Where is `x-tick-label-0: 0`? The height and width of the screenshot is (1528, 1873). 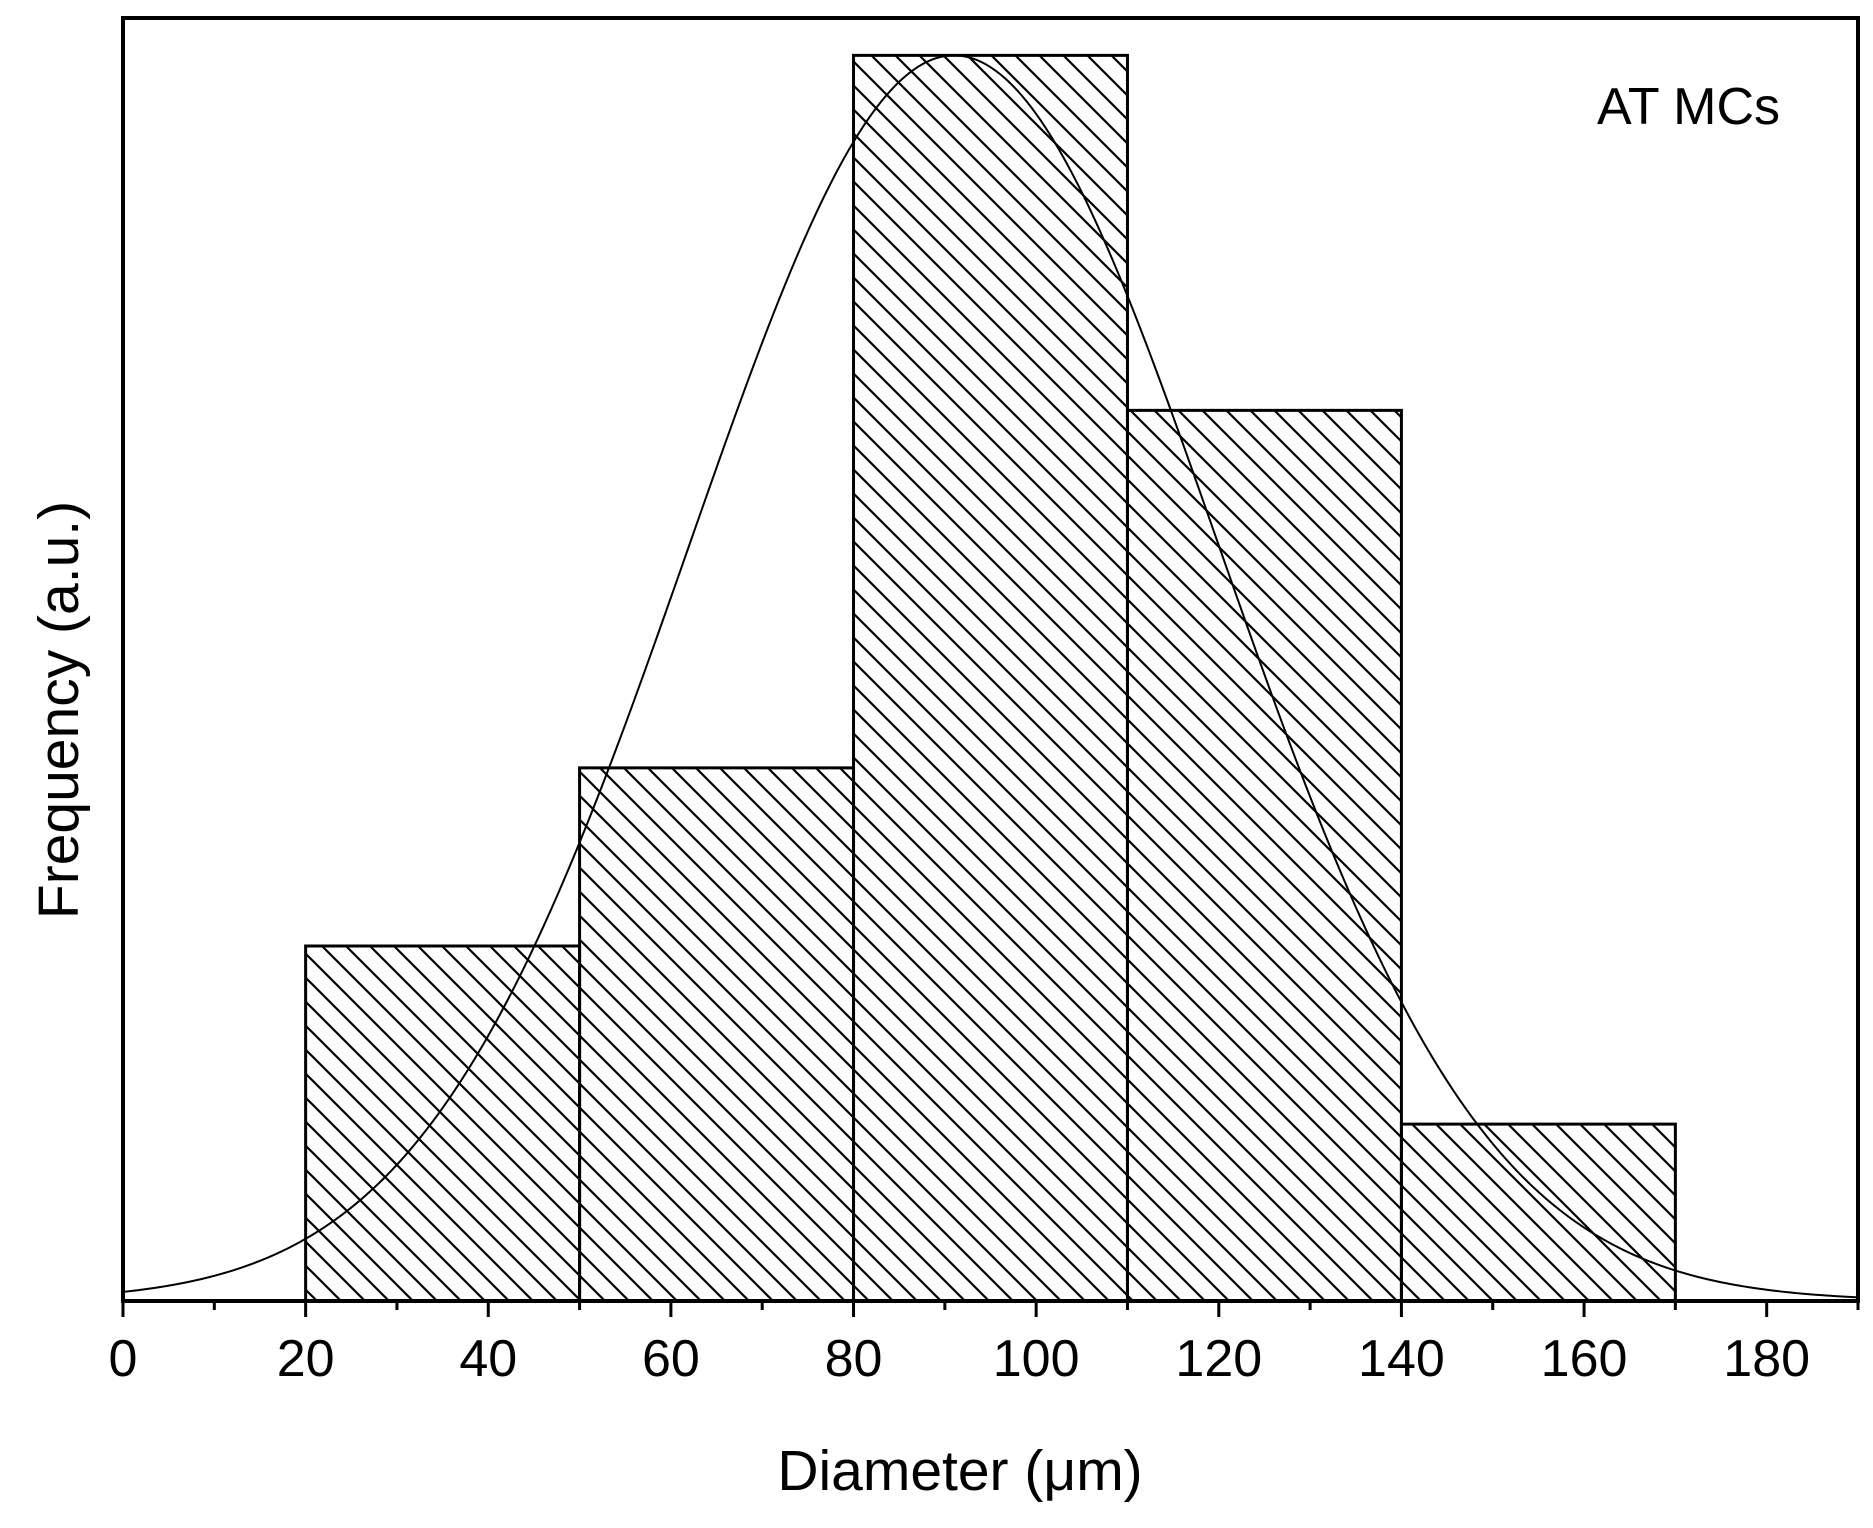
x-tick-label-0: 0 is located at coordinates (123, 1359).